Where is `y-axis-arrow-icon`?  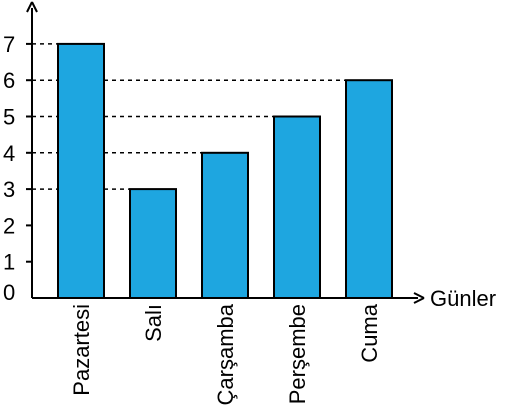 y-axis-arrow-icon is located at coordinates (32, 7).